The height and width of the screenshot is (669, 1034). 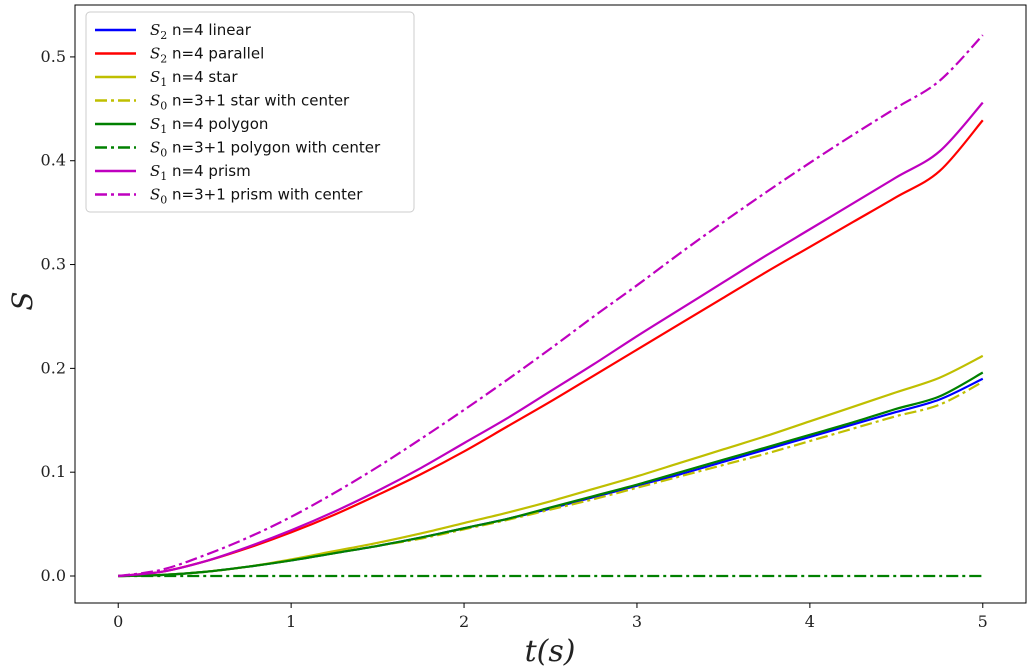 What do you see at coordinates (53, 56) in the screenshot?
I see `y-tick-label: 0.5` at bounding box center [53, 56].